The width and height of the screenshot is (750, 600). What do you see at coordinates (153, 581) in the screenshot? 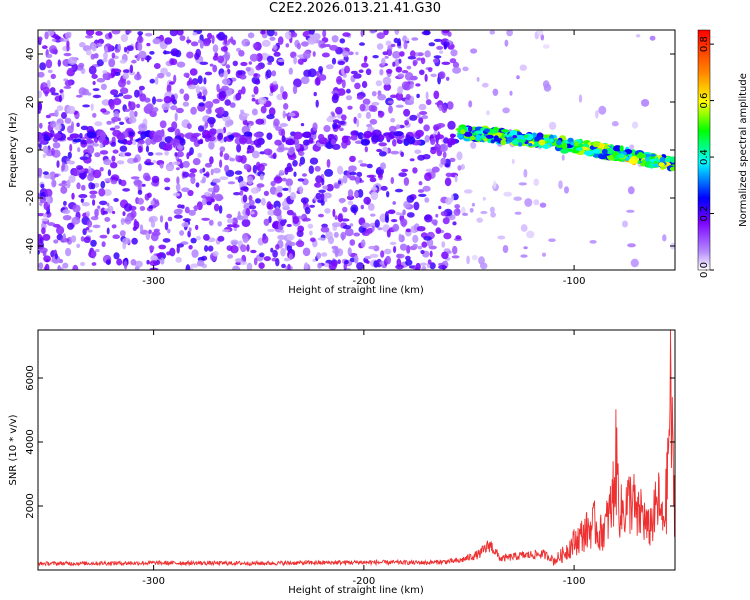
I see `snr-xtick-label: -300` at bounding box center [153, 581].